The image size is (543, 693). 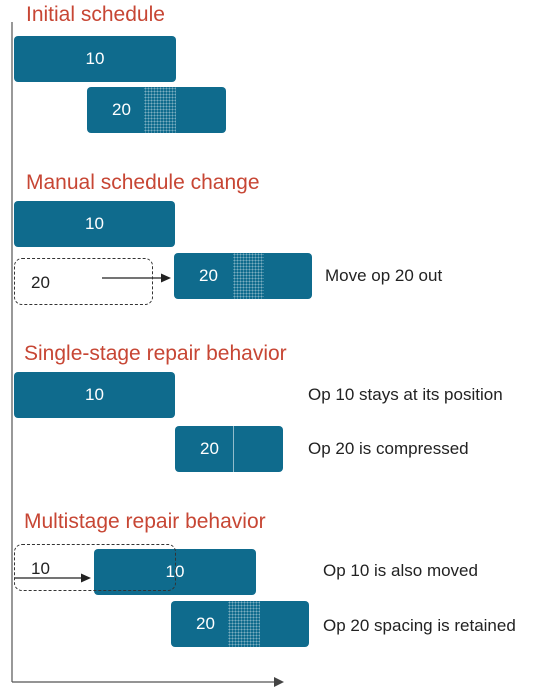 What do you see at coordinates (95, 14) in the screenshot?
I see `section-title-initial: Initial schedule` at bounding box center [95, 14].